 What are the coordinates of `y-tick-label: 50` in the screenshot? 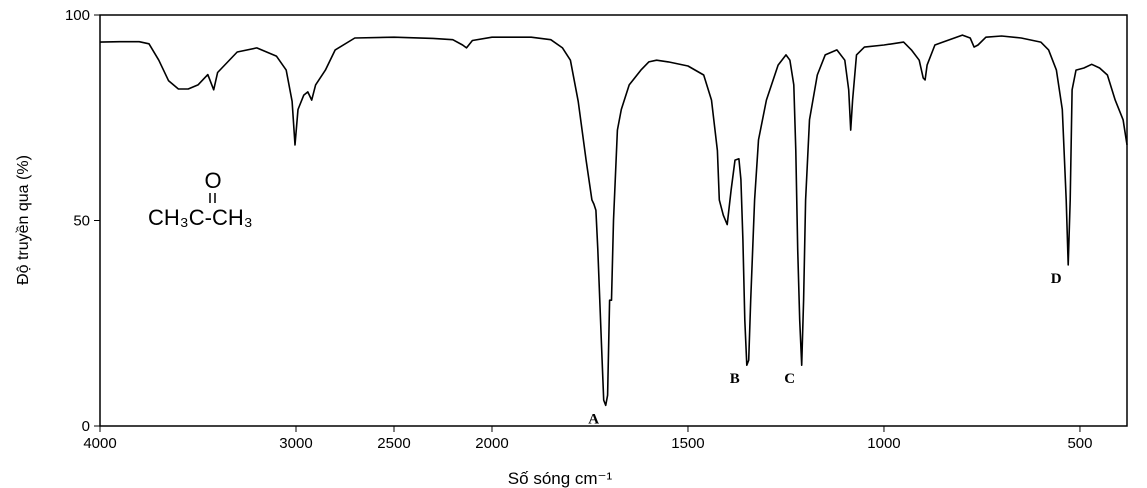 It's located at (81, 221).